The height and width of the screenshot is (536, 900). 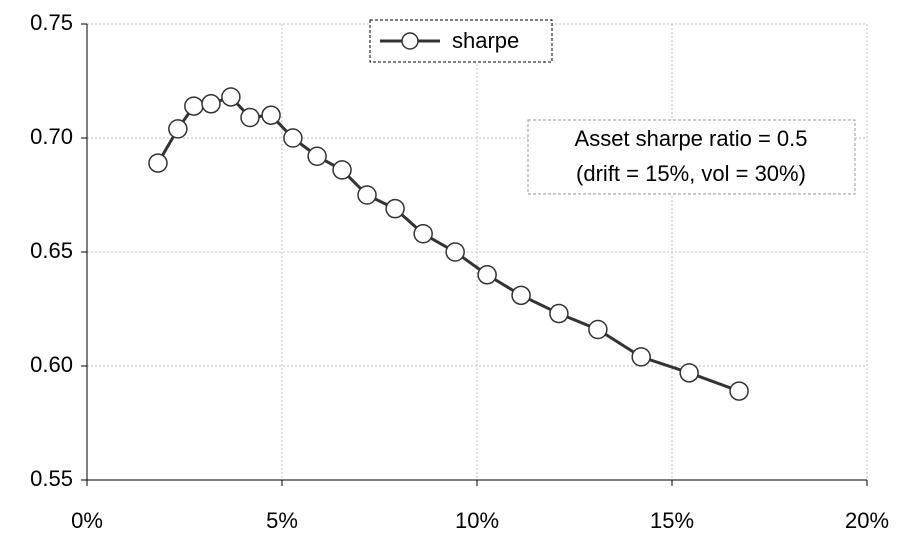 I want to click on annotation: Asset sharpe ratio = 0.5, so click(x=691, y=138).